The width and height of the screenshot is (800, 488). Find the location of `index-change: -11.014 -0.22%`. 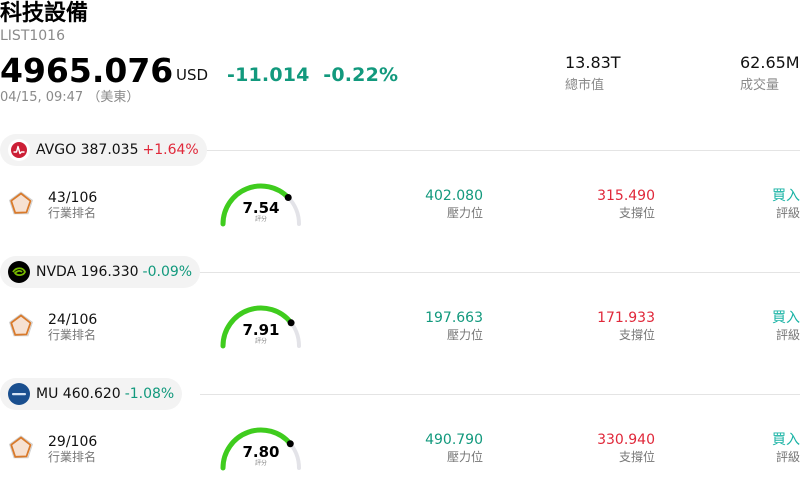

index-change: -11.014 -0.22% is located at coordinates (312, 75).